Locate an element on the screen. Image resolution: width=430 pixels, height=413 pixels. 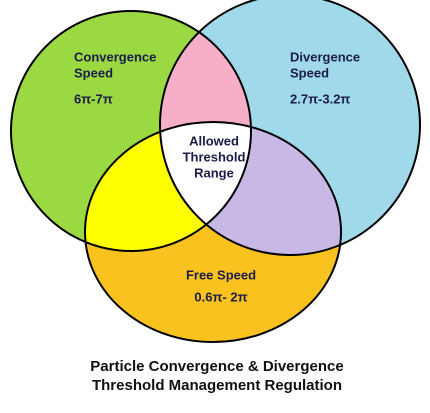
title: Particle Convergence & Divergence is located at coordinates (216, 366).